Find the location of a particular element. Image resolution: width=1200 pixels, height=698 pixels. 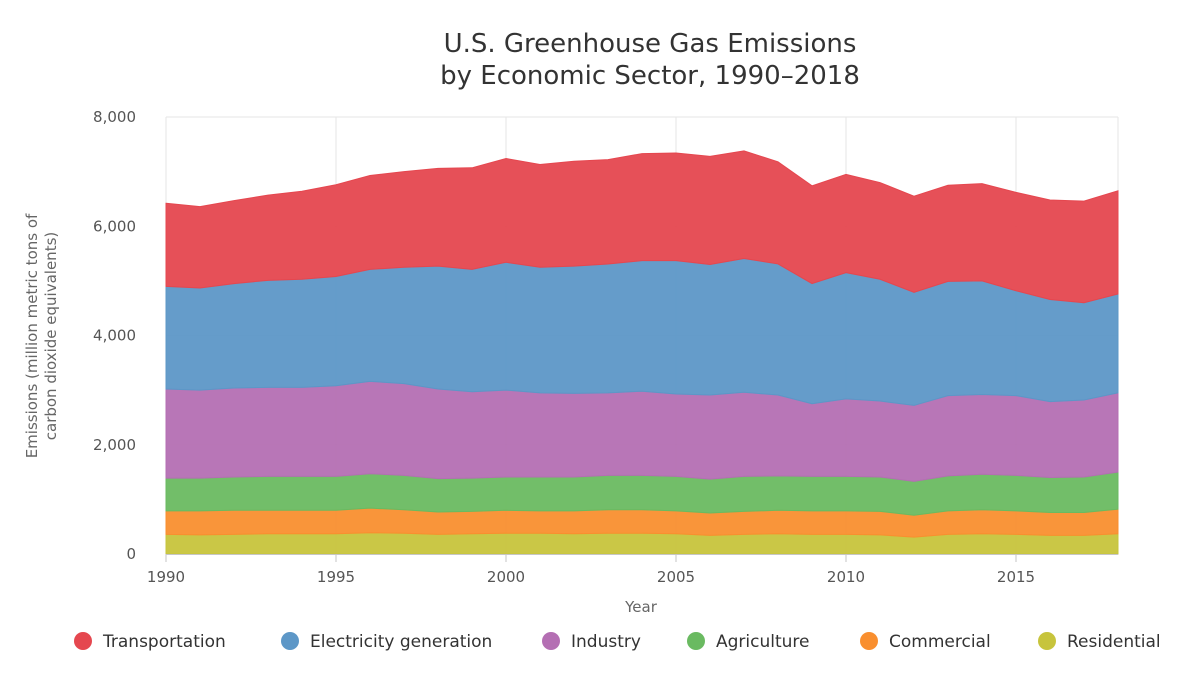

y-tick-label: 6,000 is located at coordinates (114, 226).